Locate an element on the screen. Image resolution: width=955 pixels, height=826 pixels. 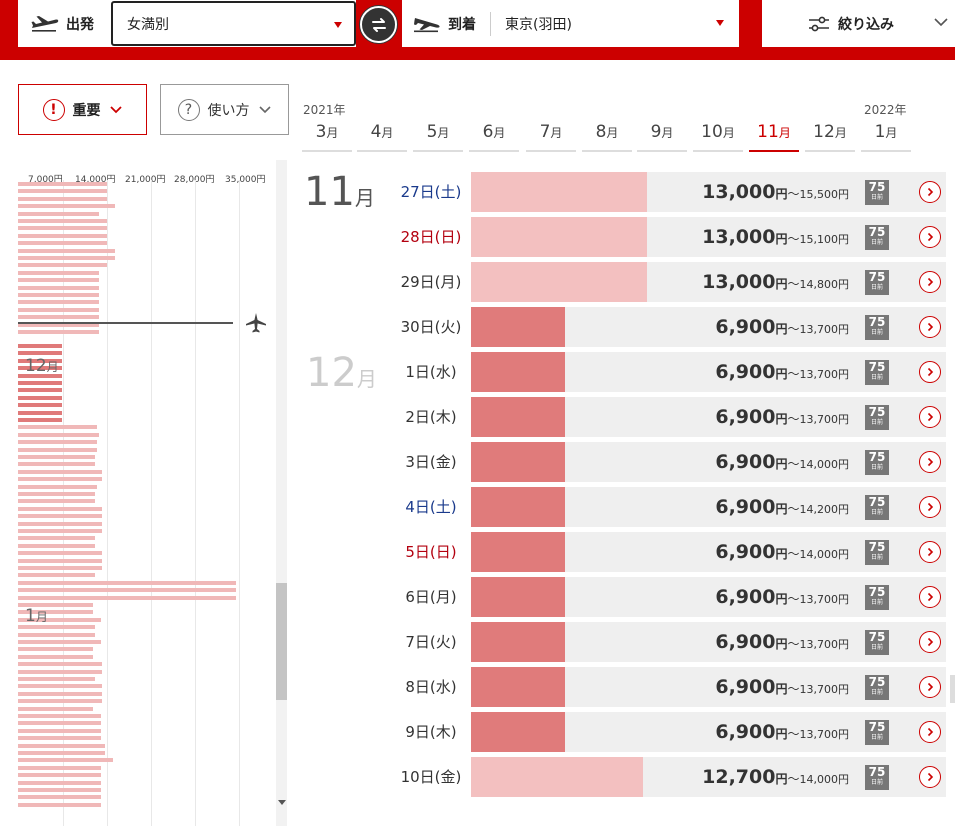
filter-button: 絞り込み is located at coordinates (858, 23).